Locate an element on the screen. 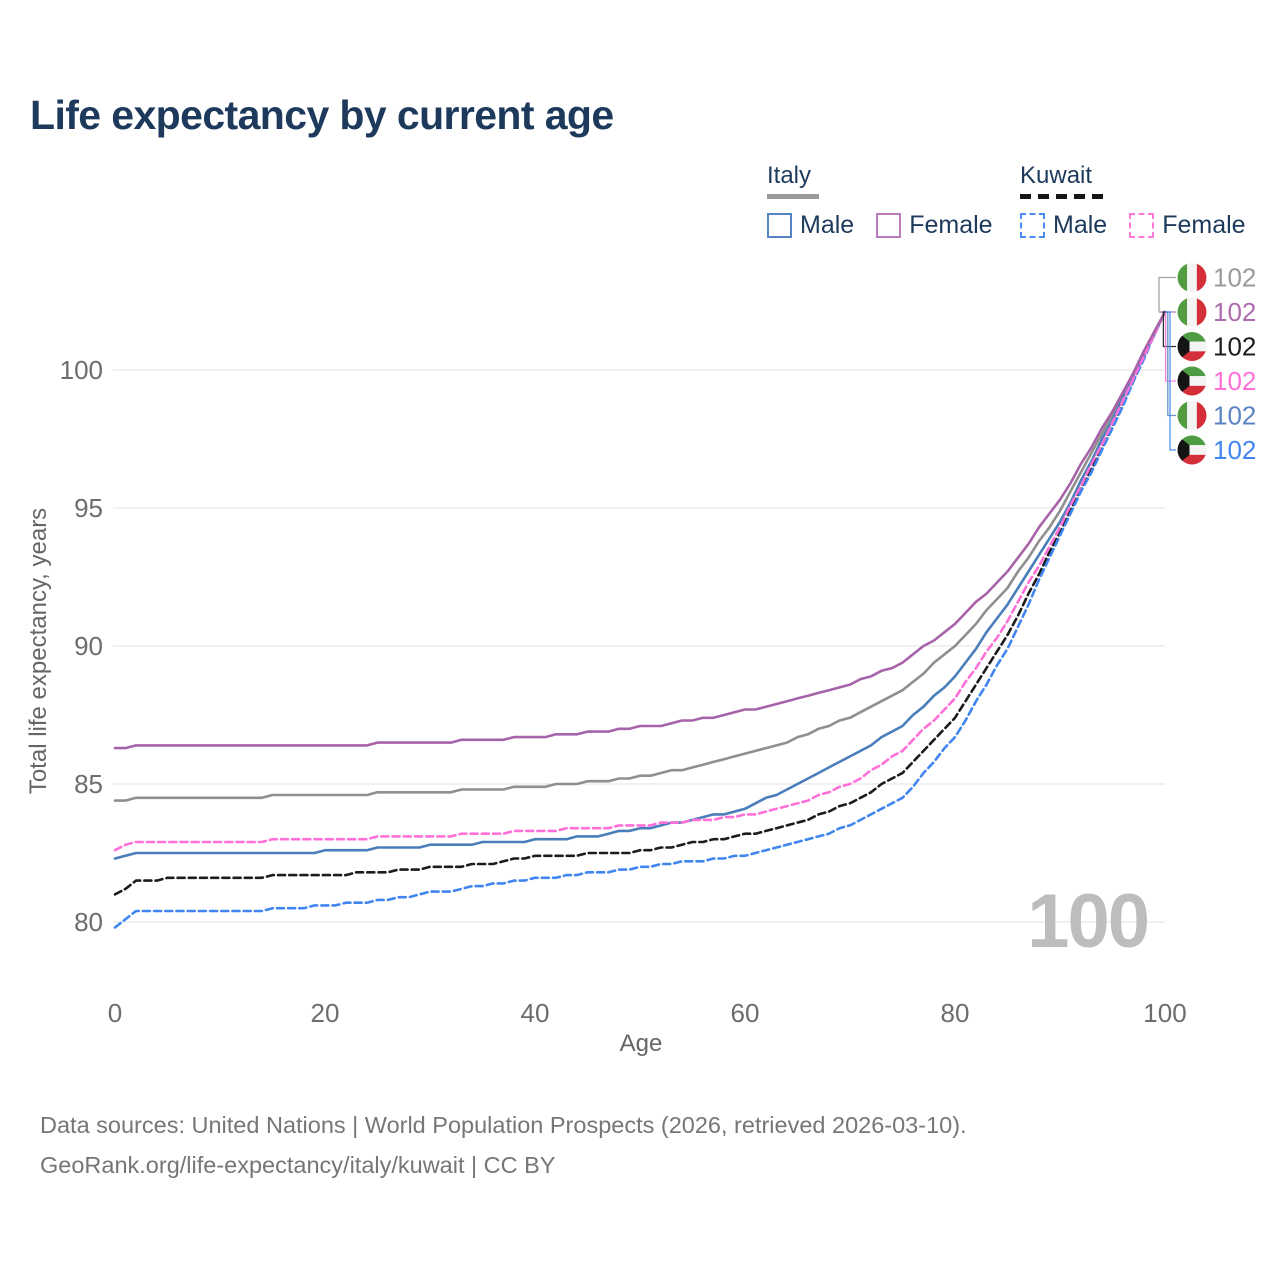 This screenshot has width=1280, height=1280. legend-item-italy-female: Female is located at coordinates (934, 225).